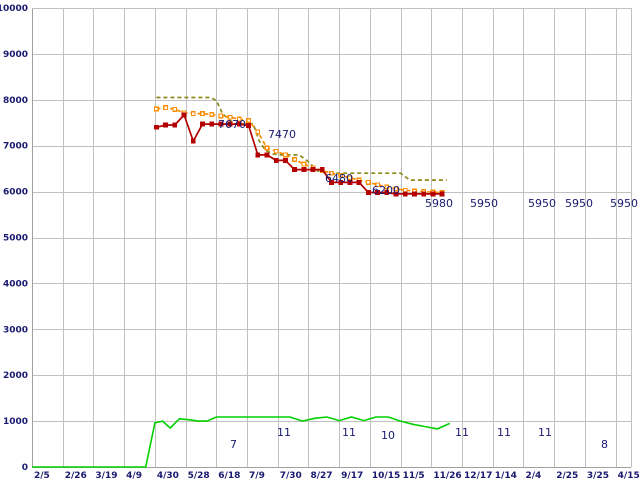 The width and height of the screenshot is (640, 480). I want to click on x-tick-label: 4/30, so click(168, 475).